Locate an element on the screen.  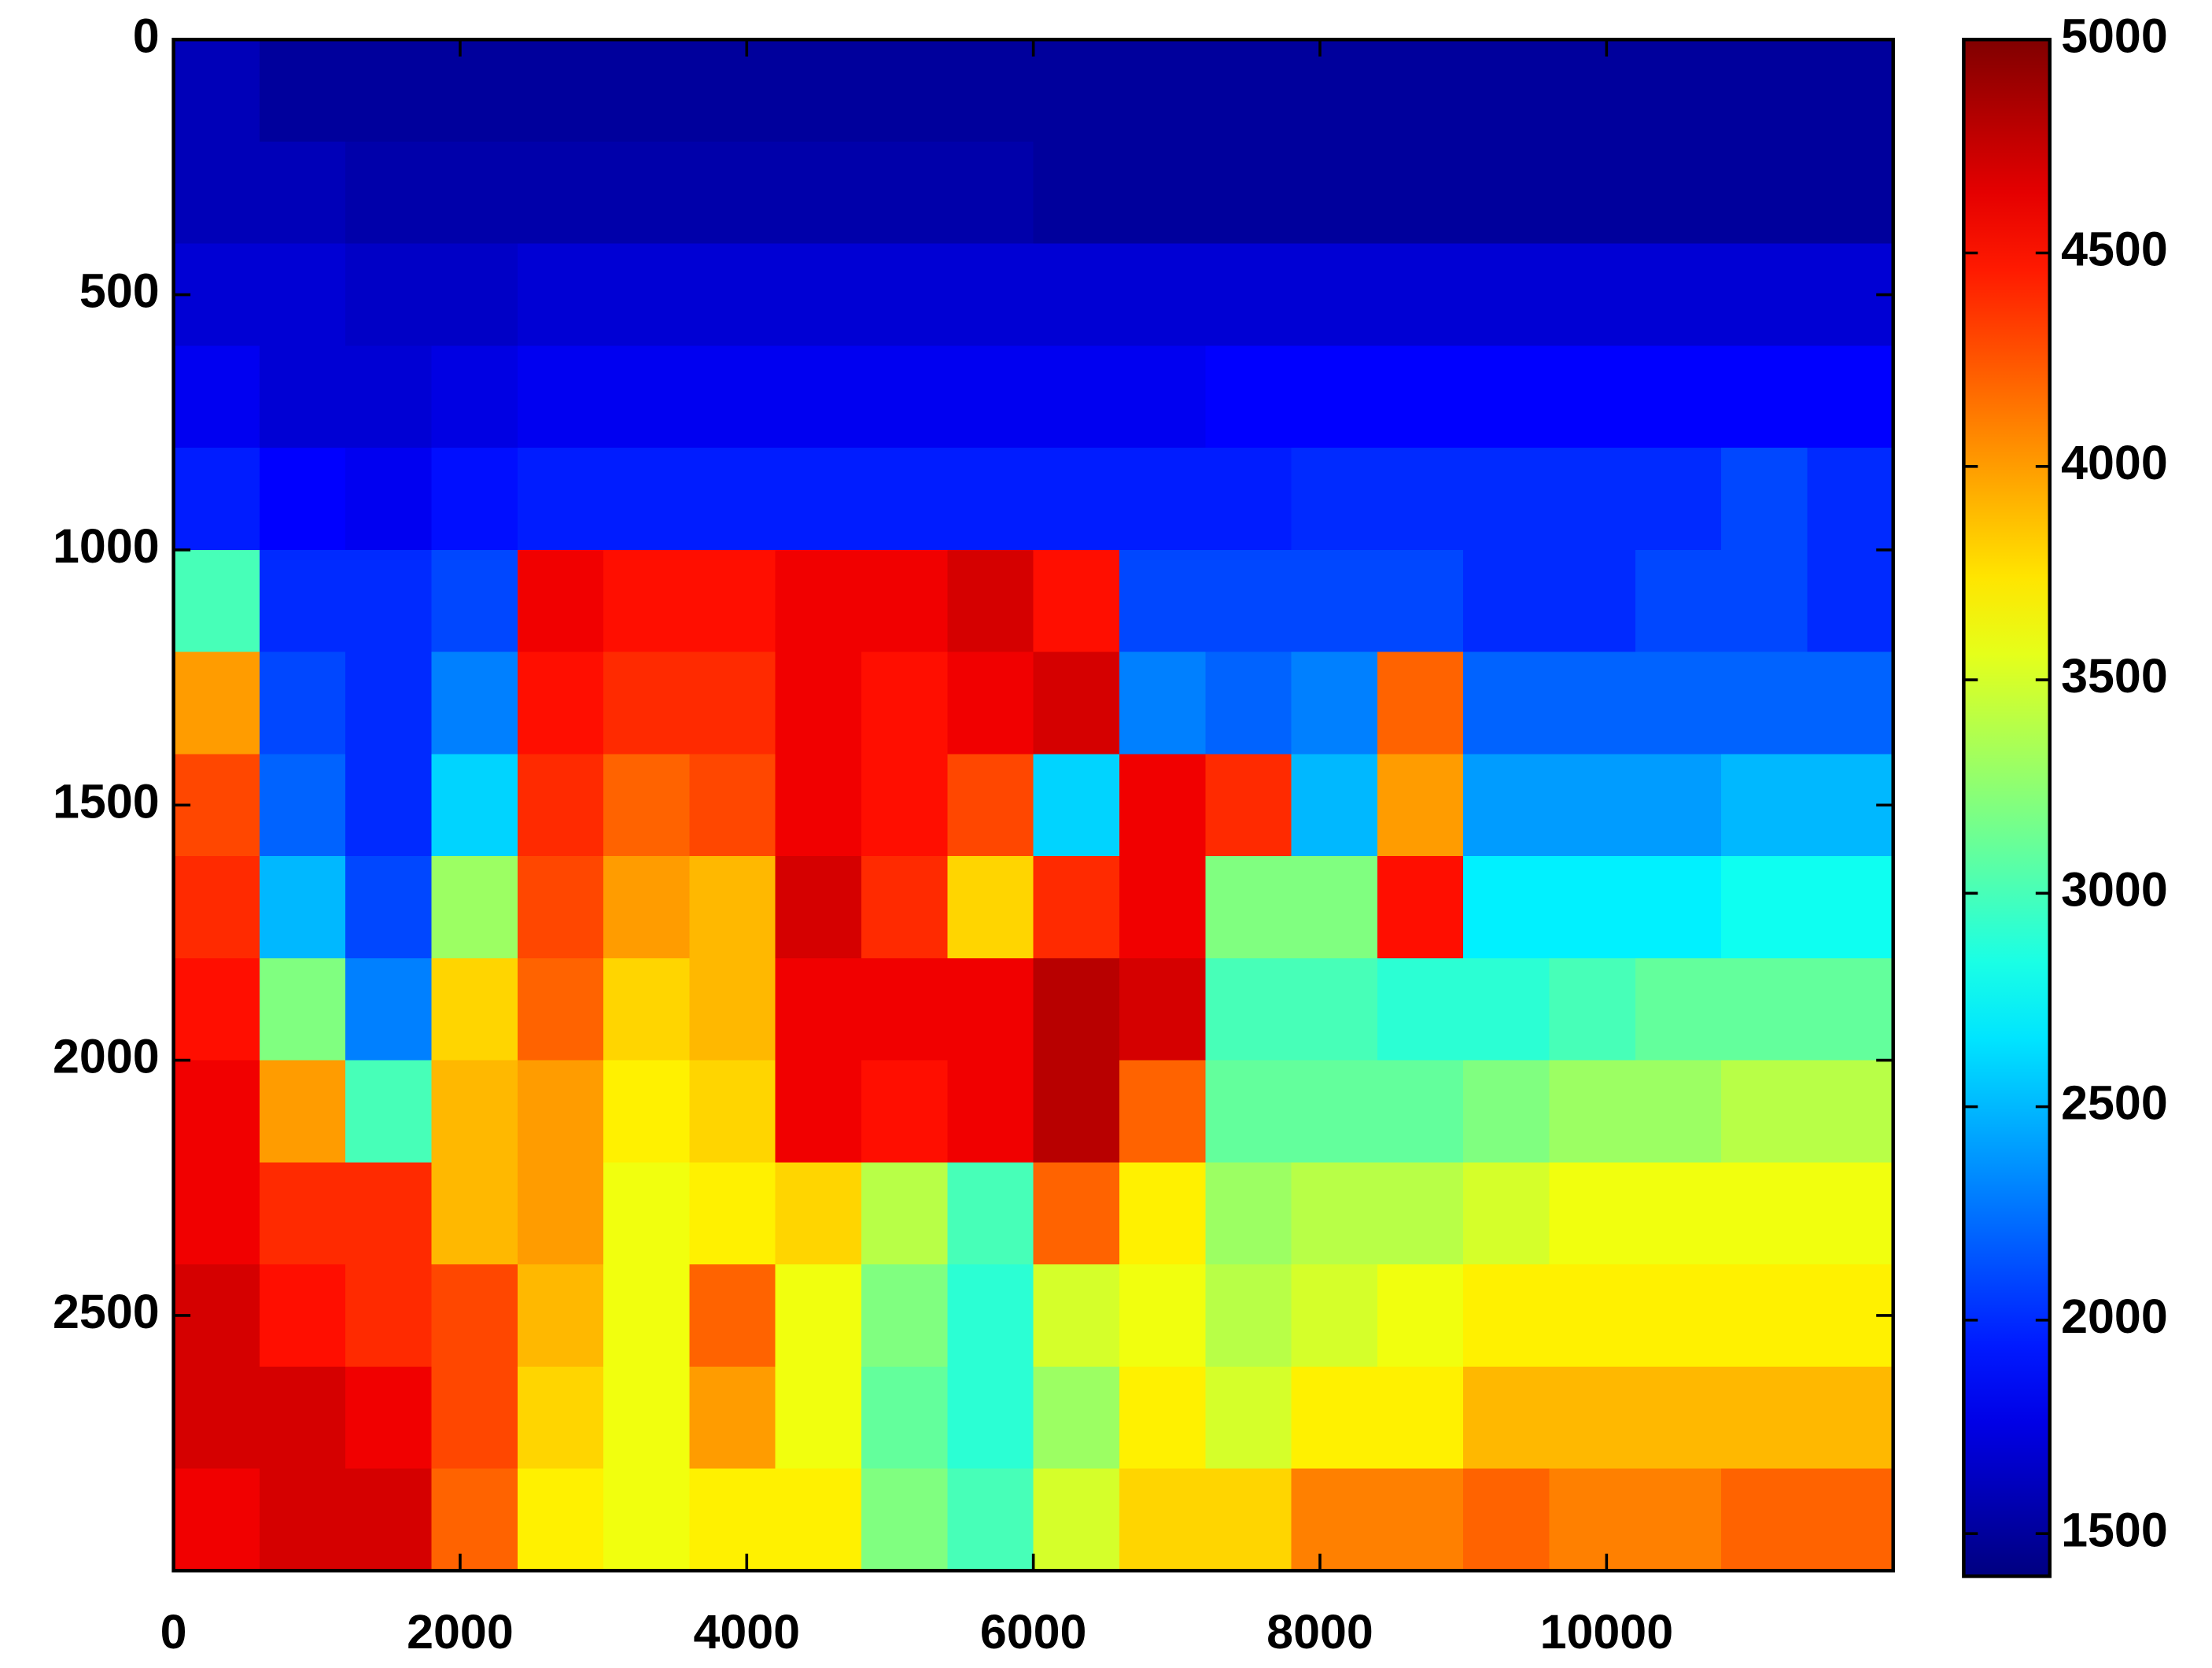
y-tick-label: 2000 is located at coordinates (106, 1057).